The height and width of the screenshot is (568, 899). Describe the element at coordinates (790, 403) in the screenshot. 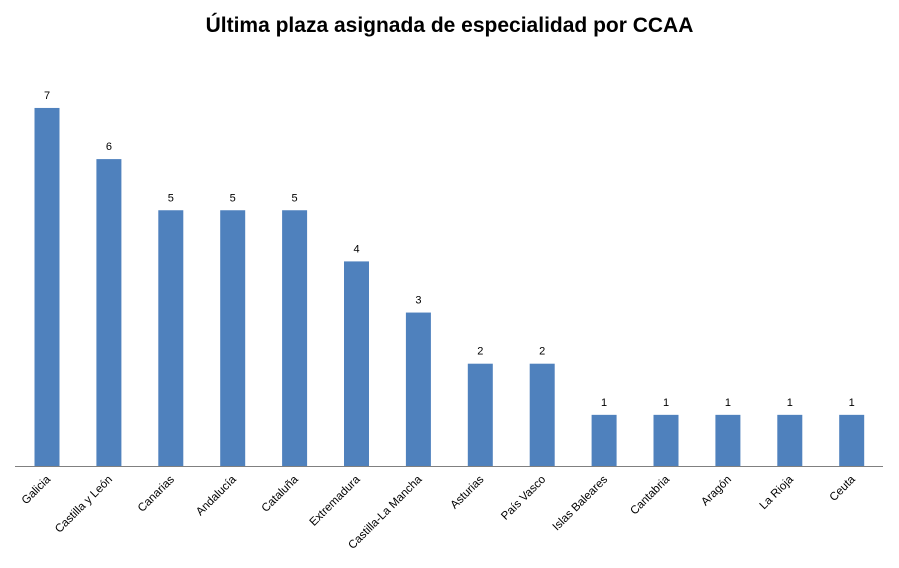

I see `data-label-12: 1` at that location.